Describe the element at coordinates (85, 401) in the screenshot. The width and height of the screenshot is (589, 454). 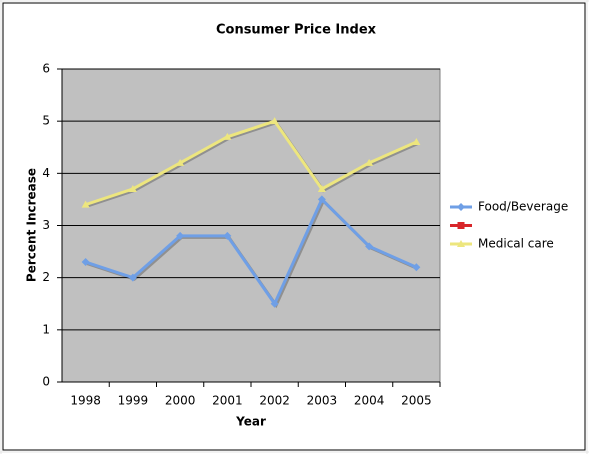
I see `x-tick-label: 1998` at that location.